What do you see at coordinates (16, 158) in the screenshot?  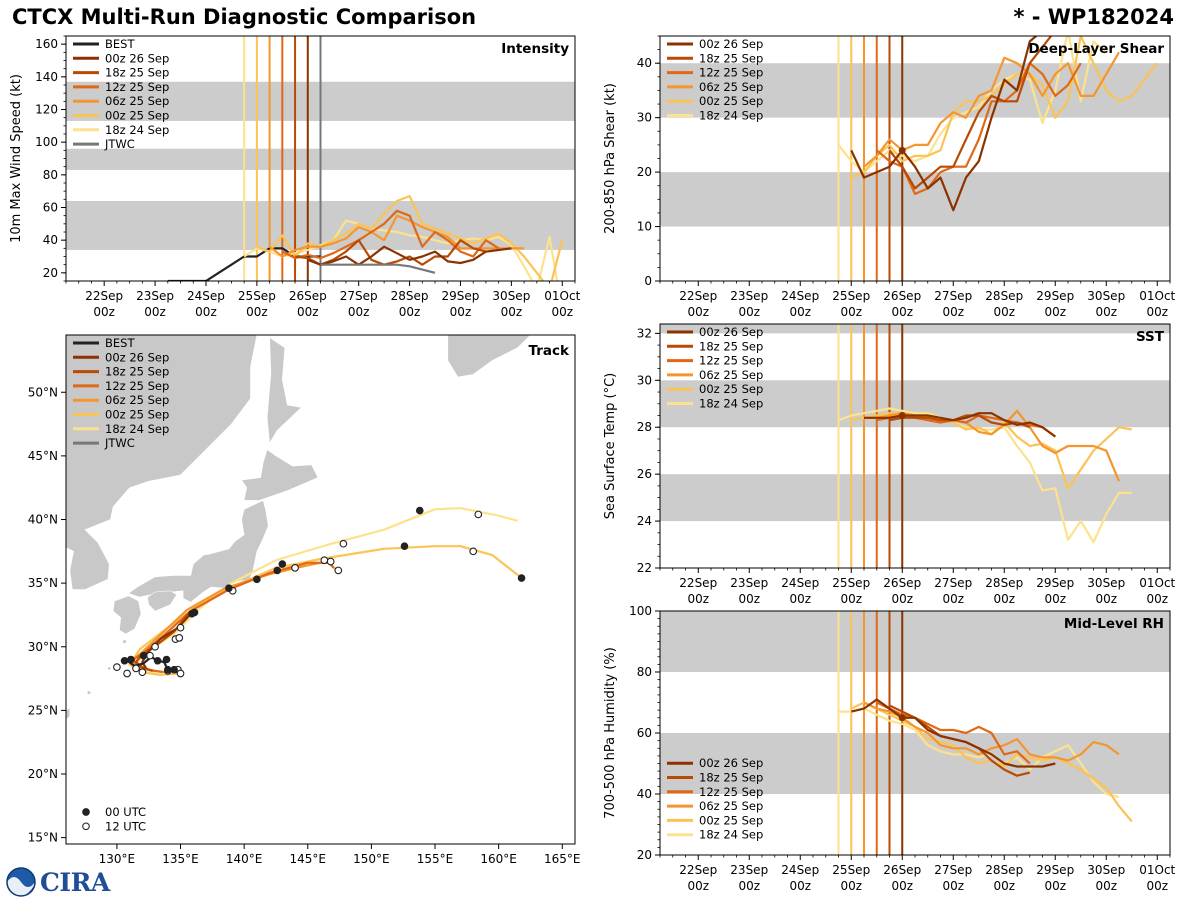 I see `intensity-ylabel: 10m Max Wind Speed (kt)` at bounding box center [16, 158].